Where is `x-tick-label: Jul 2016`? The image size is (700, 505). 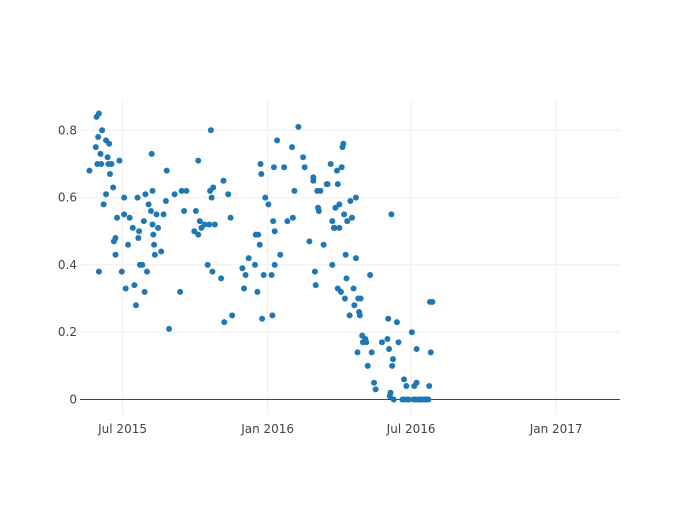 x-tick-label: Jul 2016 is located at coordinates (411, 429).